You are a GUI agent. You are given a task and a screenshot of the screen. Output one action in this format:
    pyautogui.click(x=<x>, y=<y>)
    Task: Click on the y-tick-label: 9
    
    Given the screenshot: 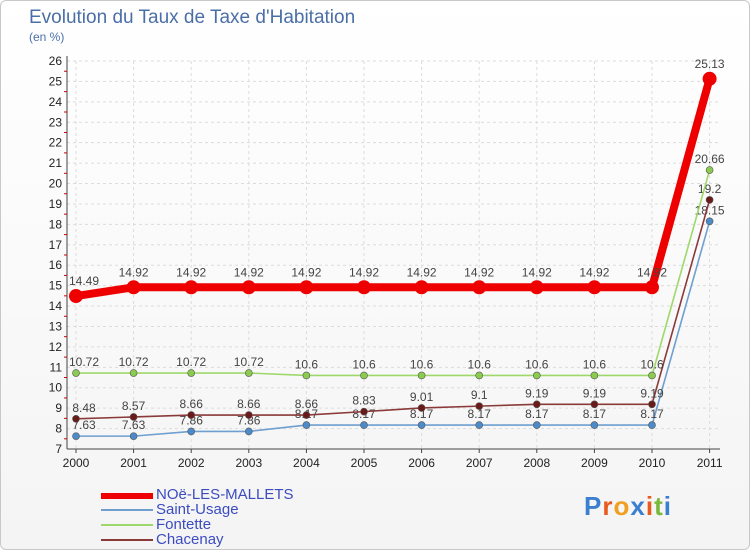 What is the action you would take?
    pyautogui.click(x=58, y=408)
    